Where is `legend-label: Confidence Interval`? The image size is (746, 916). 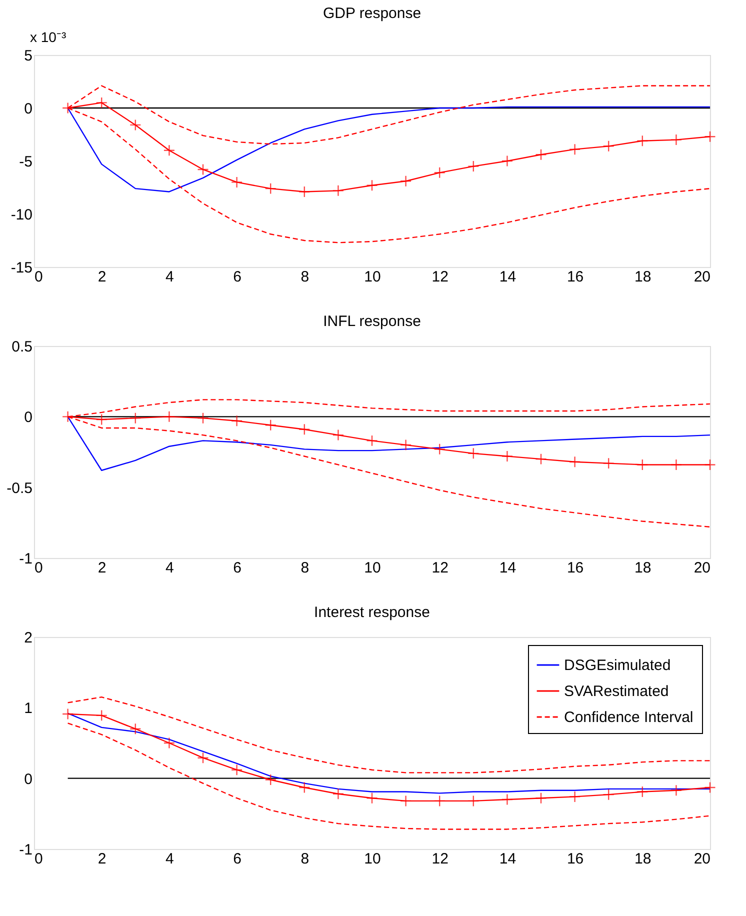 legend-label: Confidence Interval is located at coordinates (629, 717).